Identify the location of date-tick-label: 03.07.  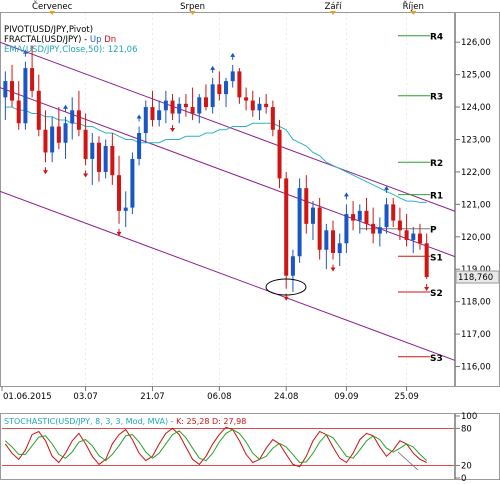
(85, 397).